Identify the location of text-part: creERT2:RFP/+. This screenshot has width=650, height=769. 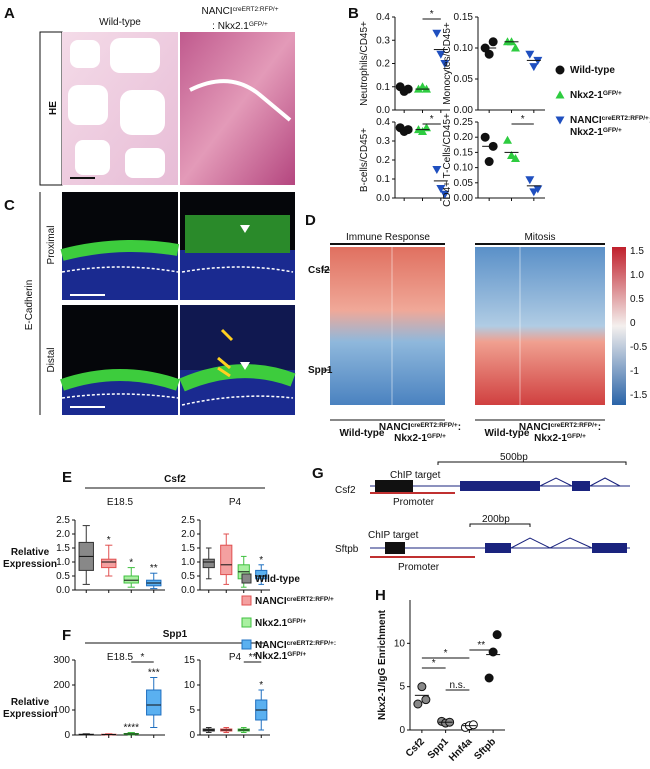
(434, 425).